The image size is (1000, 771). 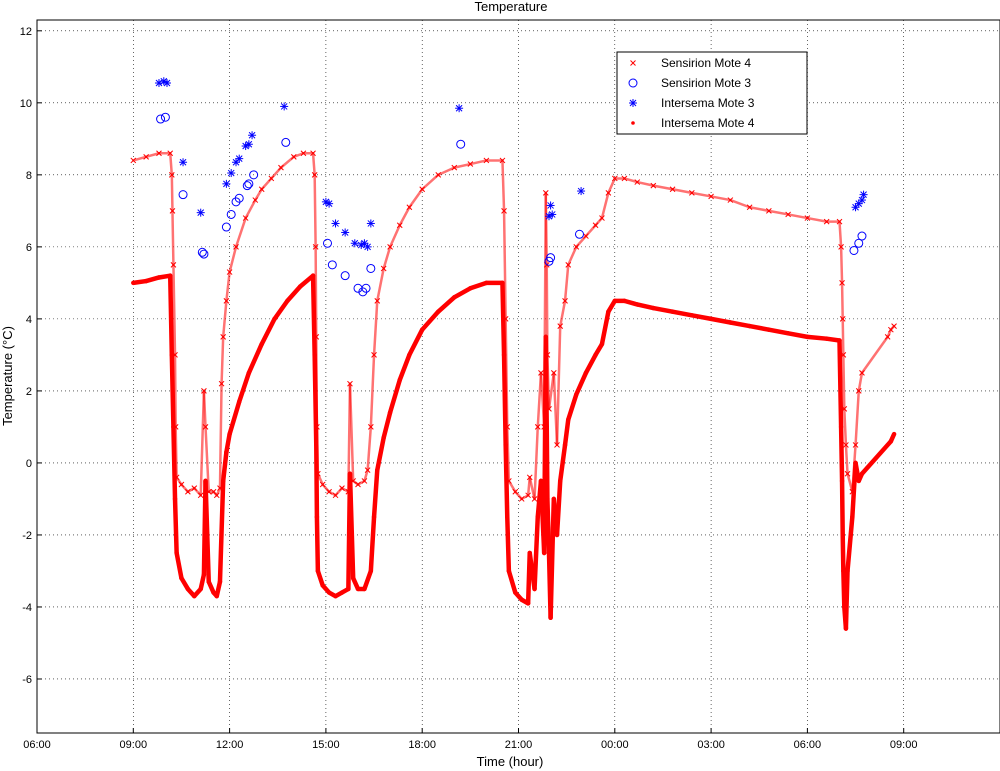 I want to click on legend-entry: Intersema Mote 3, so click(x=708, y=103).